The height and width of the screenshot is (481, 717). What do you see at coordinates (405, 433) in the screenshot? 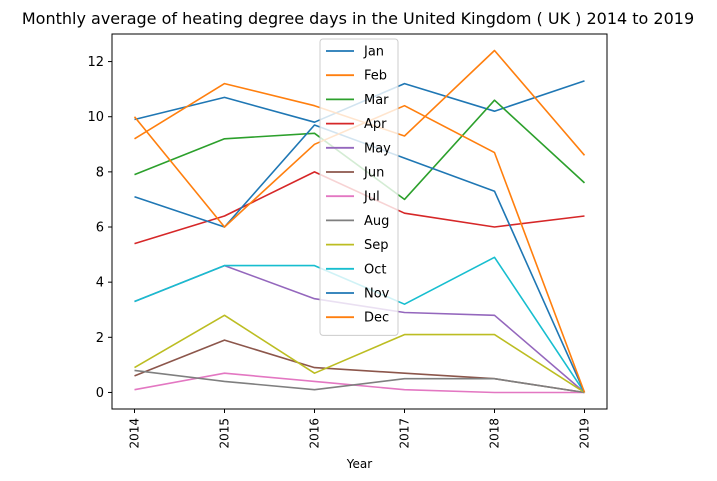
I see `x-tick-label: 2017` at bounding box center [405, 433].